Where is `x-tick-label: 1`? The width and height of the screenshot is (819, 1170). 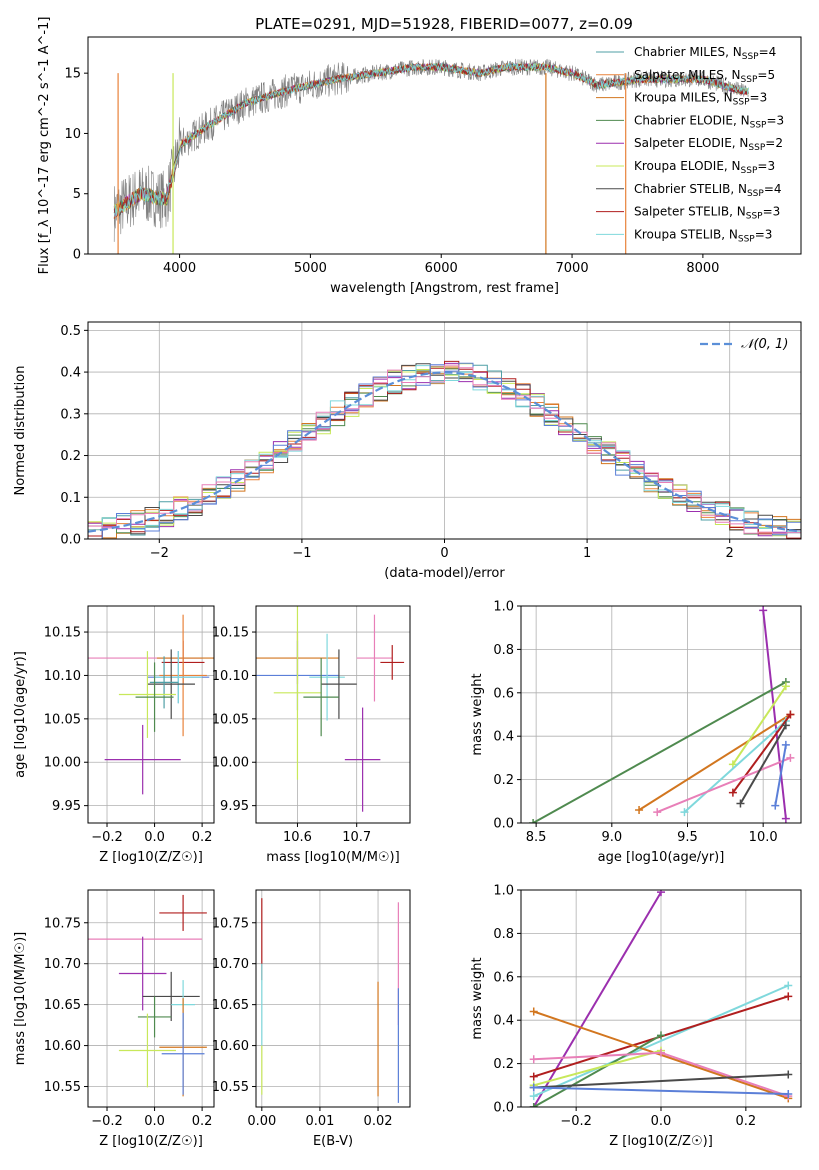 x-tick-label: 1 is located at coordinates (587, 553).